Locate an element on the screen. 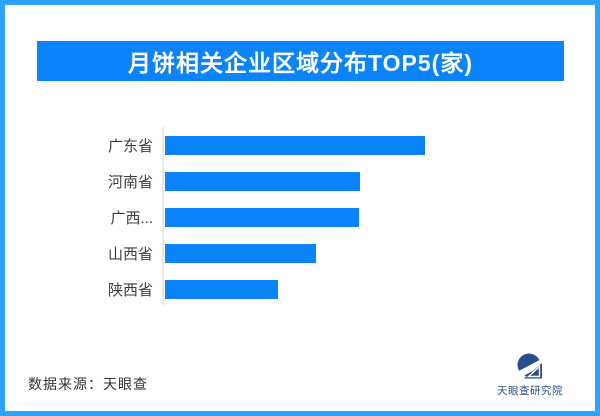 The image size is (600, 416). y-axis-line is located at coordinates (163, 216).